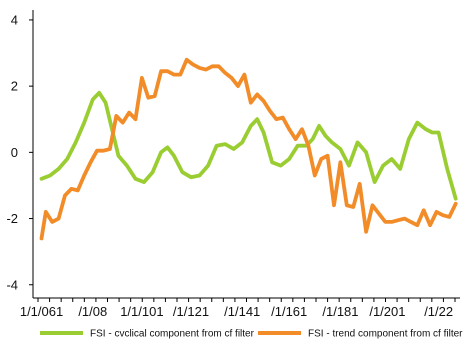  Describe the element at coordinates (12, 284) in the screenshot. I see `y-tick-label: -4` at that location.